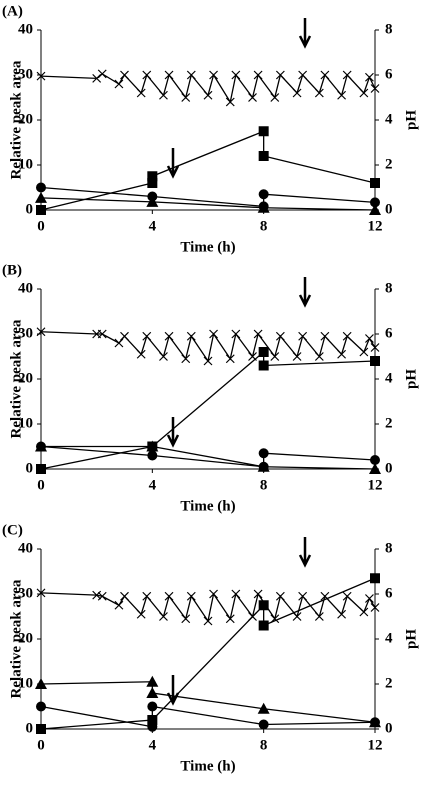 The width and height of the screenshot is (428, 786). Describe the element at coordinates (389, 29) in the screenshot. I see `y2-tick-label: 8` at that location.